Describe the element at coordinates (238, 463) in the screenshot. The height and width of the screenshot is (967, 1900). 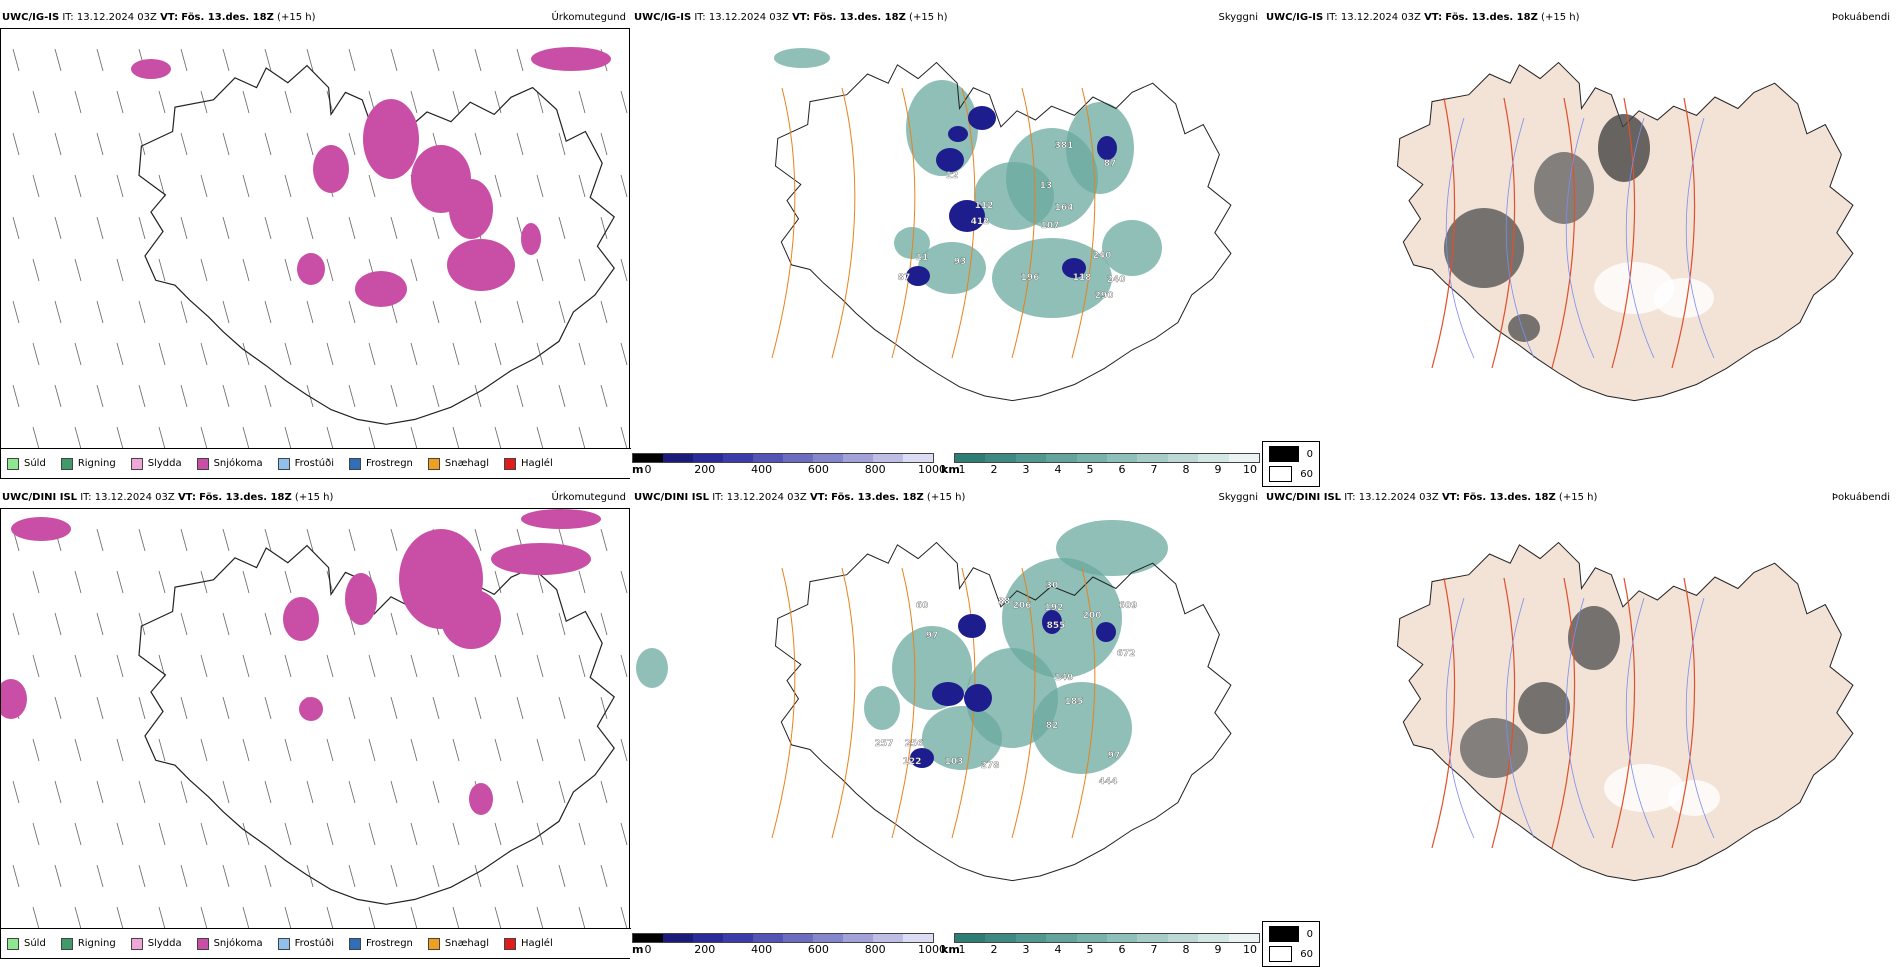
I see `legend-label: Snjókoma` at that location.